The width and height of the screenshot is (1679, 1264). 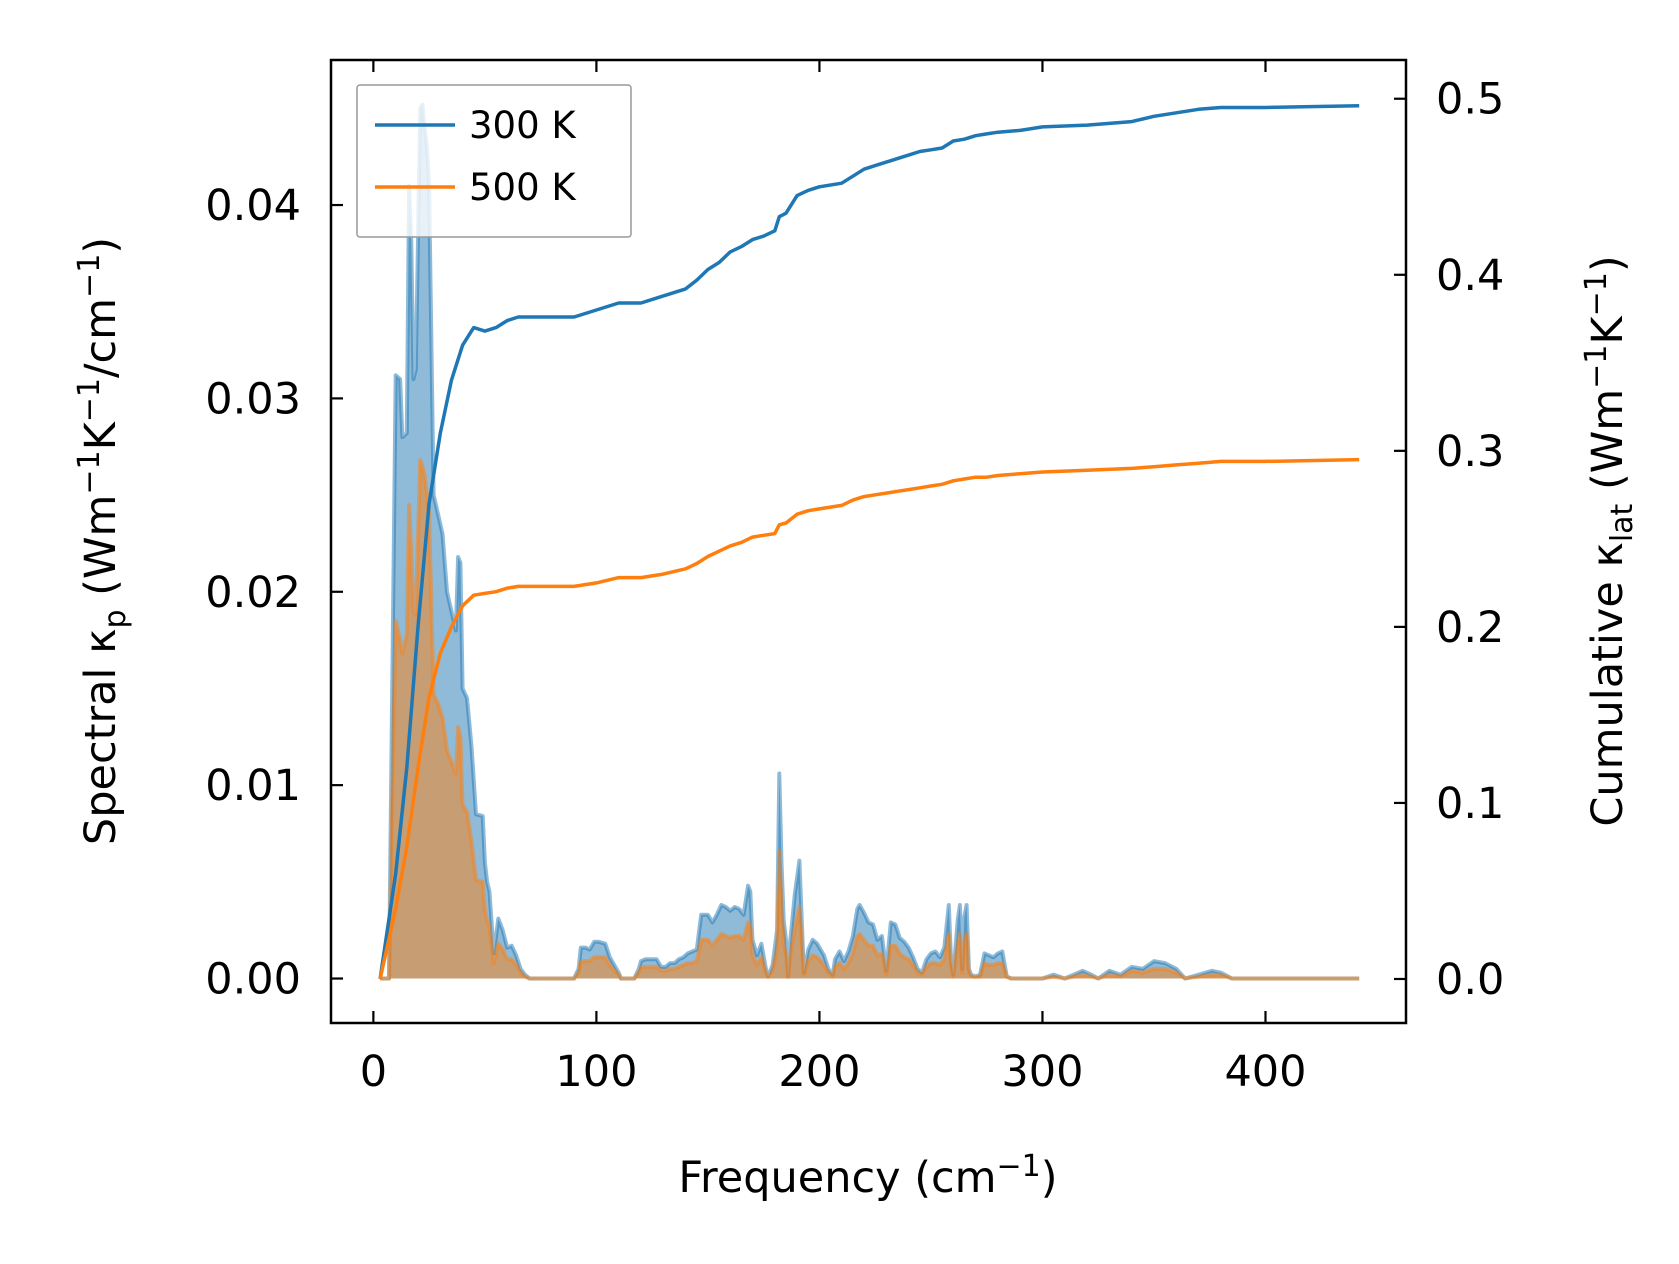 What do you see at coordinates (1265, 1072) in the screenshot?
I see `x-tick-label: 400` at bounding box center [1265, 1072].